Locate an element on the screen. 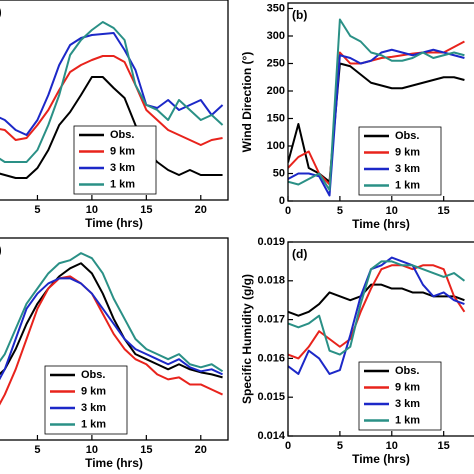  y-tick-label: 200 is located at coordinates (276, 91).